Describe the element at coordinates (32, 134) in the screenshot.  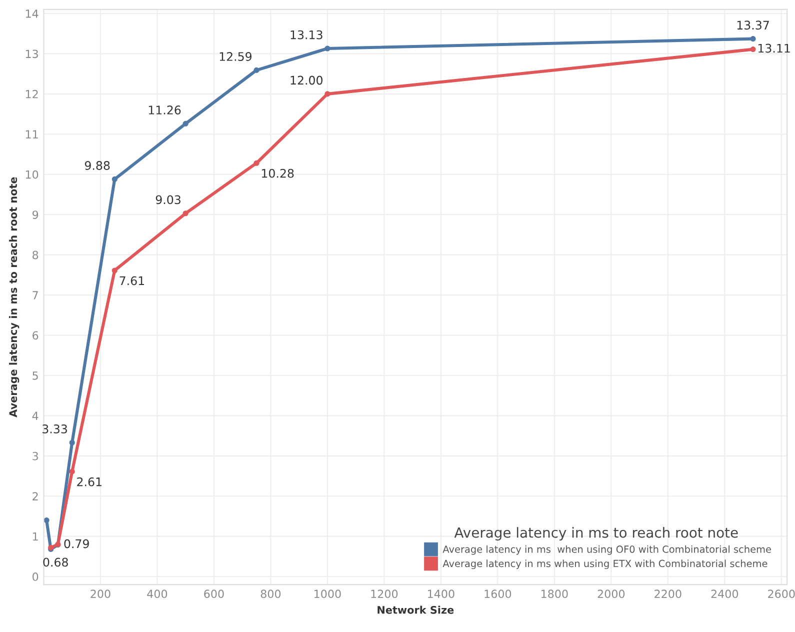
I see `y-tick-label: 11` at that location.